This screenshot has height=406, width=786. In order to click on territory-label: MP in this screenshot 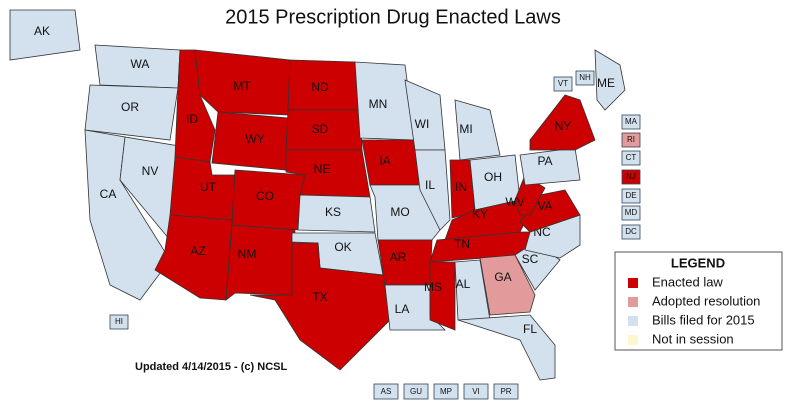, I will do `click(446, 391)`.